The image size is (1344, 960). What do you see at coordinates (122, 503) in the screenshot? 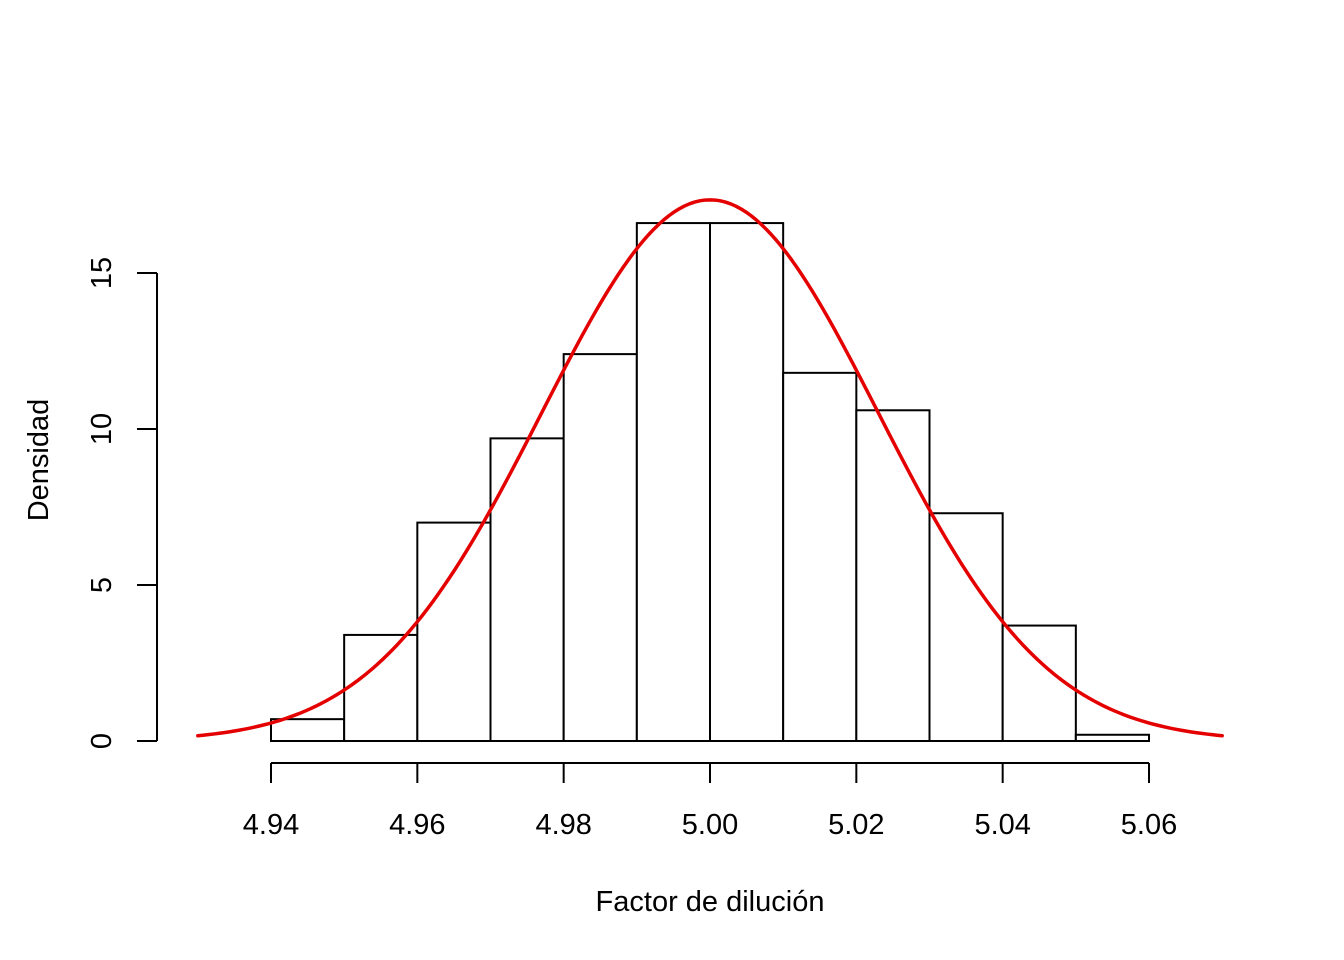
I see `y-axis: 0 5 10 15` at bounding box center [122, 503].